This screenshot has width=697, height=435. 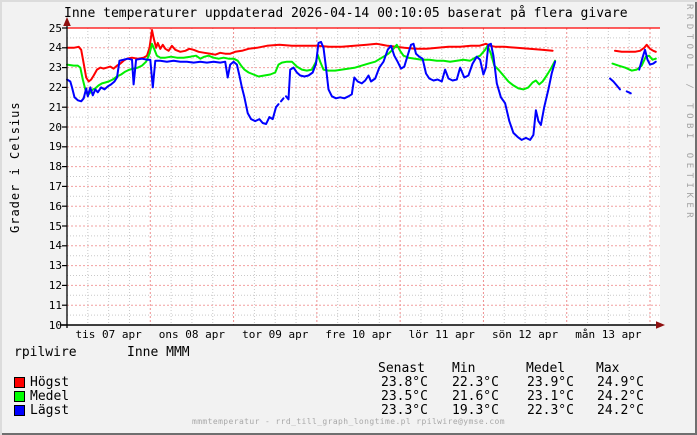 I want to click on x-tick-label: tor 09 apr, so click(x=275, y=334).